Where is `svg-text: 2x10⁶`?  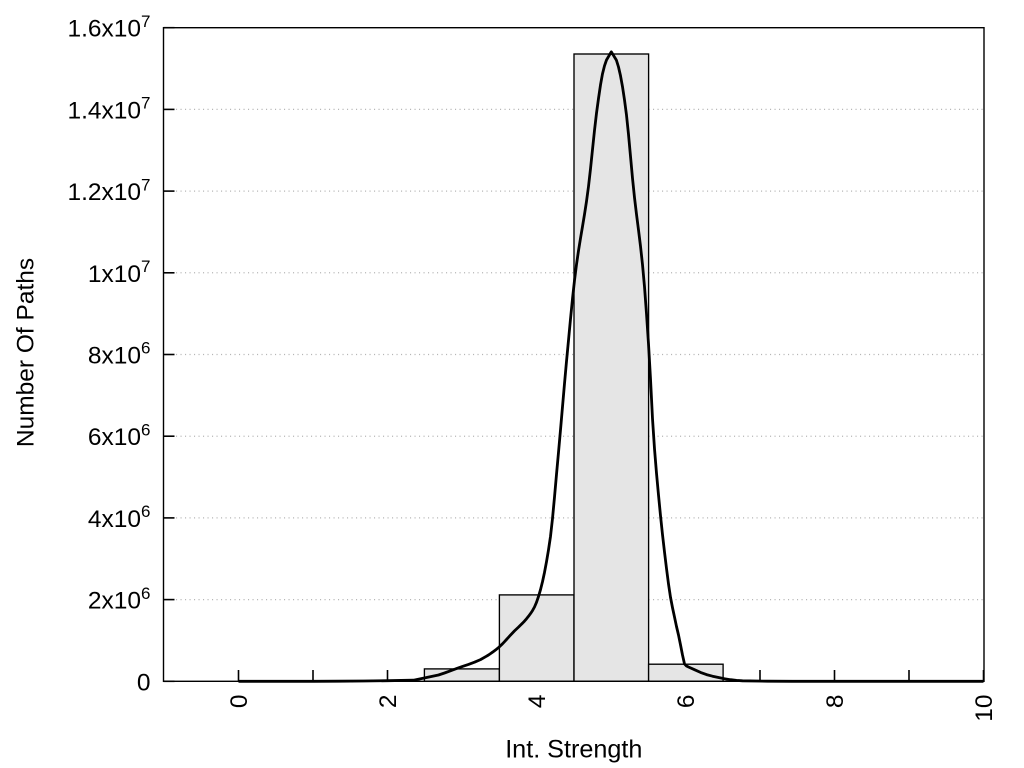
svg-text: 2x10⁶ is located at coordinates (119, 599).